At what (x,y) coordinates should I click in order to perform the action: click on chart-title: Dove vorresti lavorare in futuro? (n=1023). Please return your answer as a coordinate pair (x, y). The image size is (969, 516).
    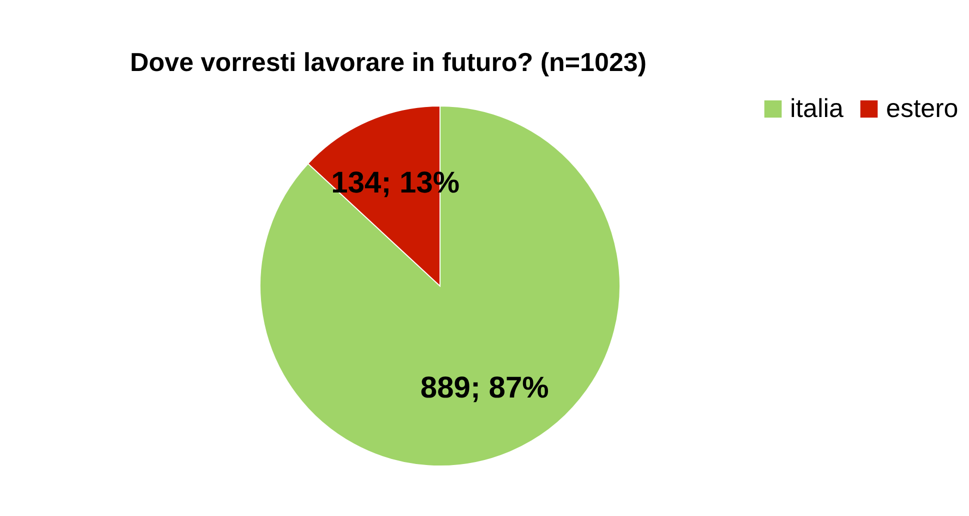
    Looking at the image, I should click on (388, 62).